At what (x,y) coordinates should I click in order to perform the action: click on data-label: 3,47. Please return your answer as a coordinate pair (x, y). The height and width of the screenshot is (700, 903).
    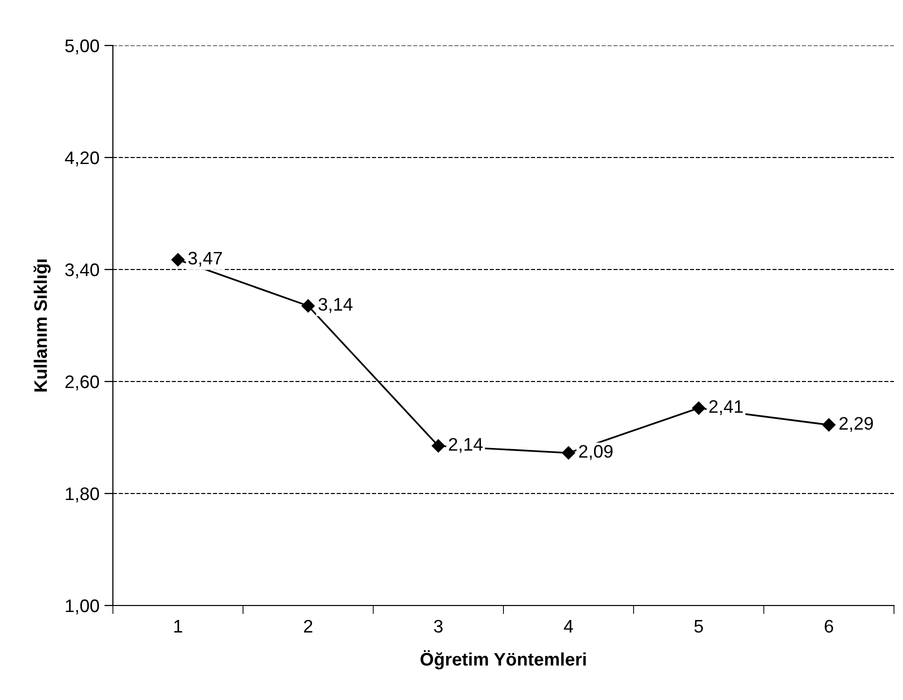
    Looking at the image, I should click on (205, 259).